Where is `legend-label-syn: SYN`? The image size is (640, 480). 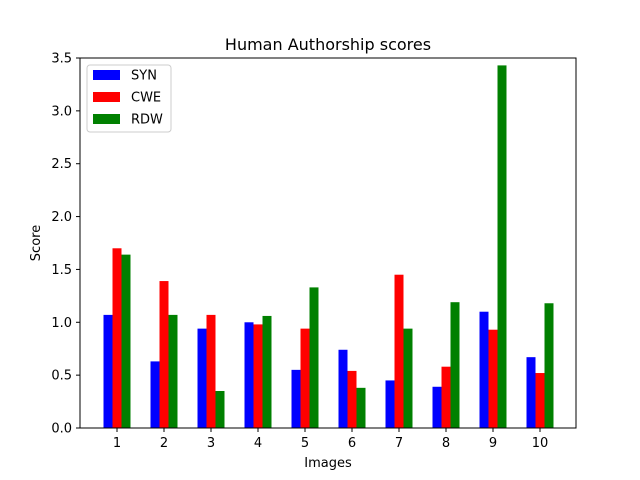 legend-label-syn: SYN is located at coordinates (144, 76).